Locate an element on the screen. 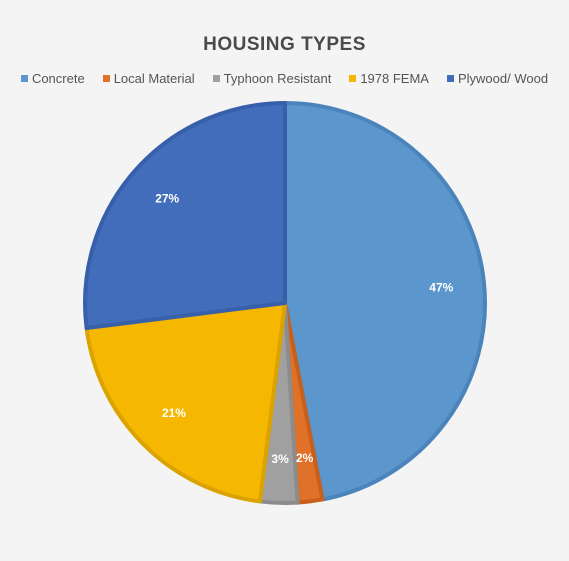 This screenshot has width=569, height=561. legend-item-concrete: Concrete is located at coordinates (52, 78).